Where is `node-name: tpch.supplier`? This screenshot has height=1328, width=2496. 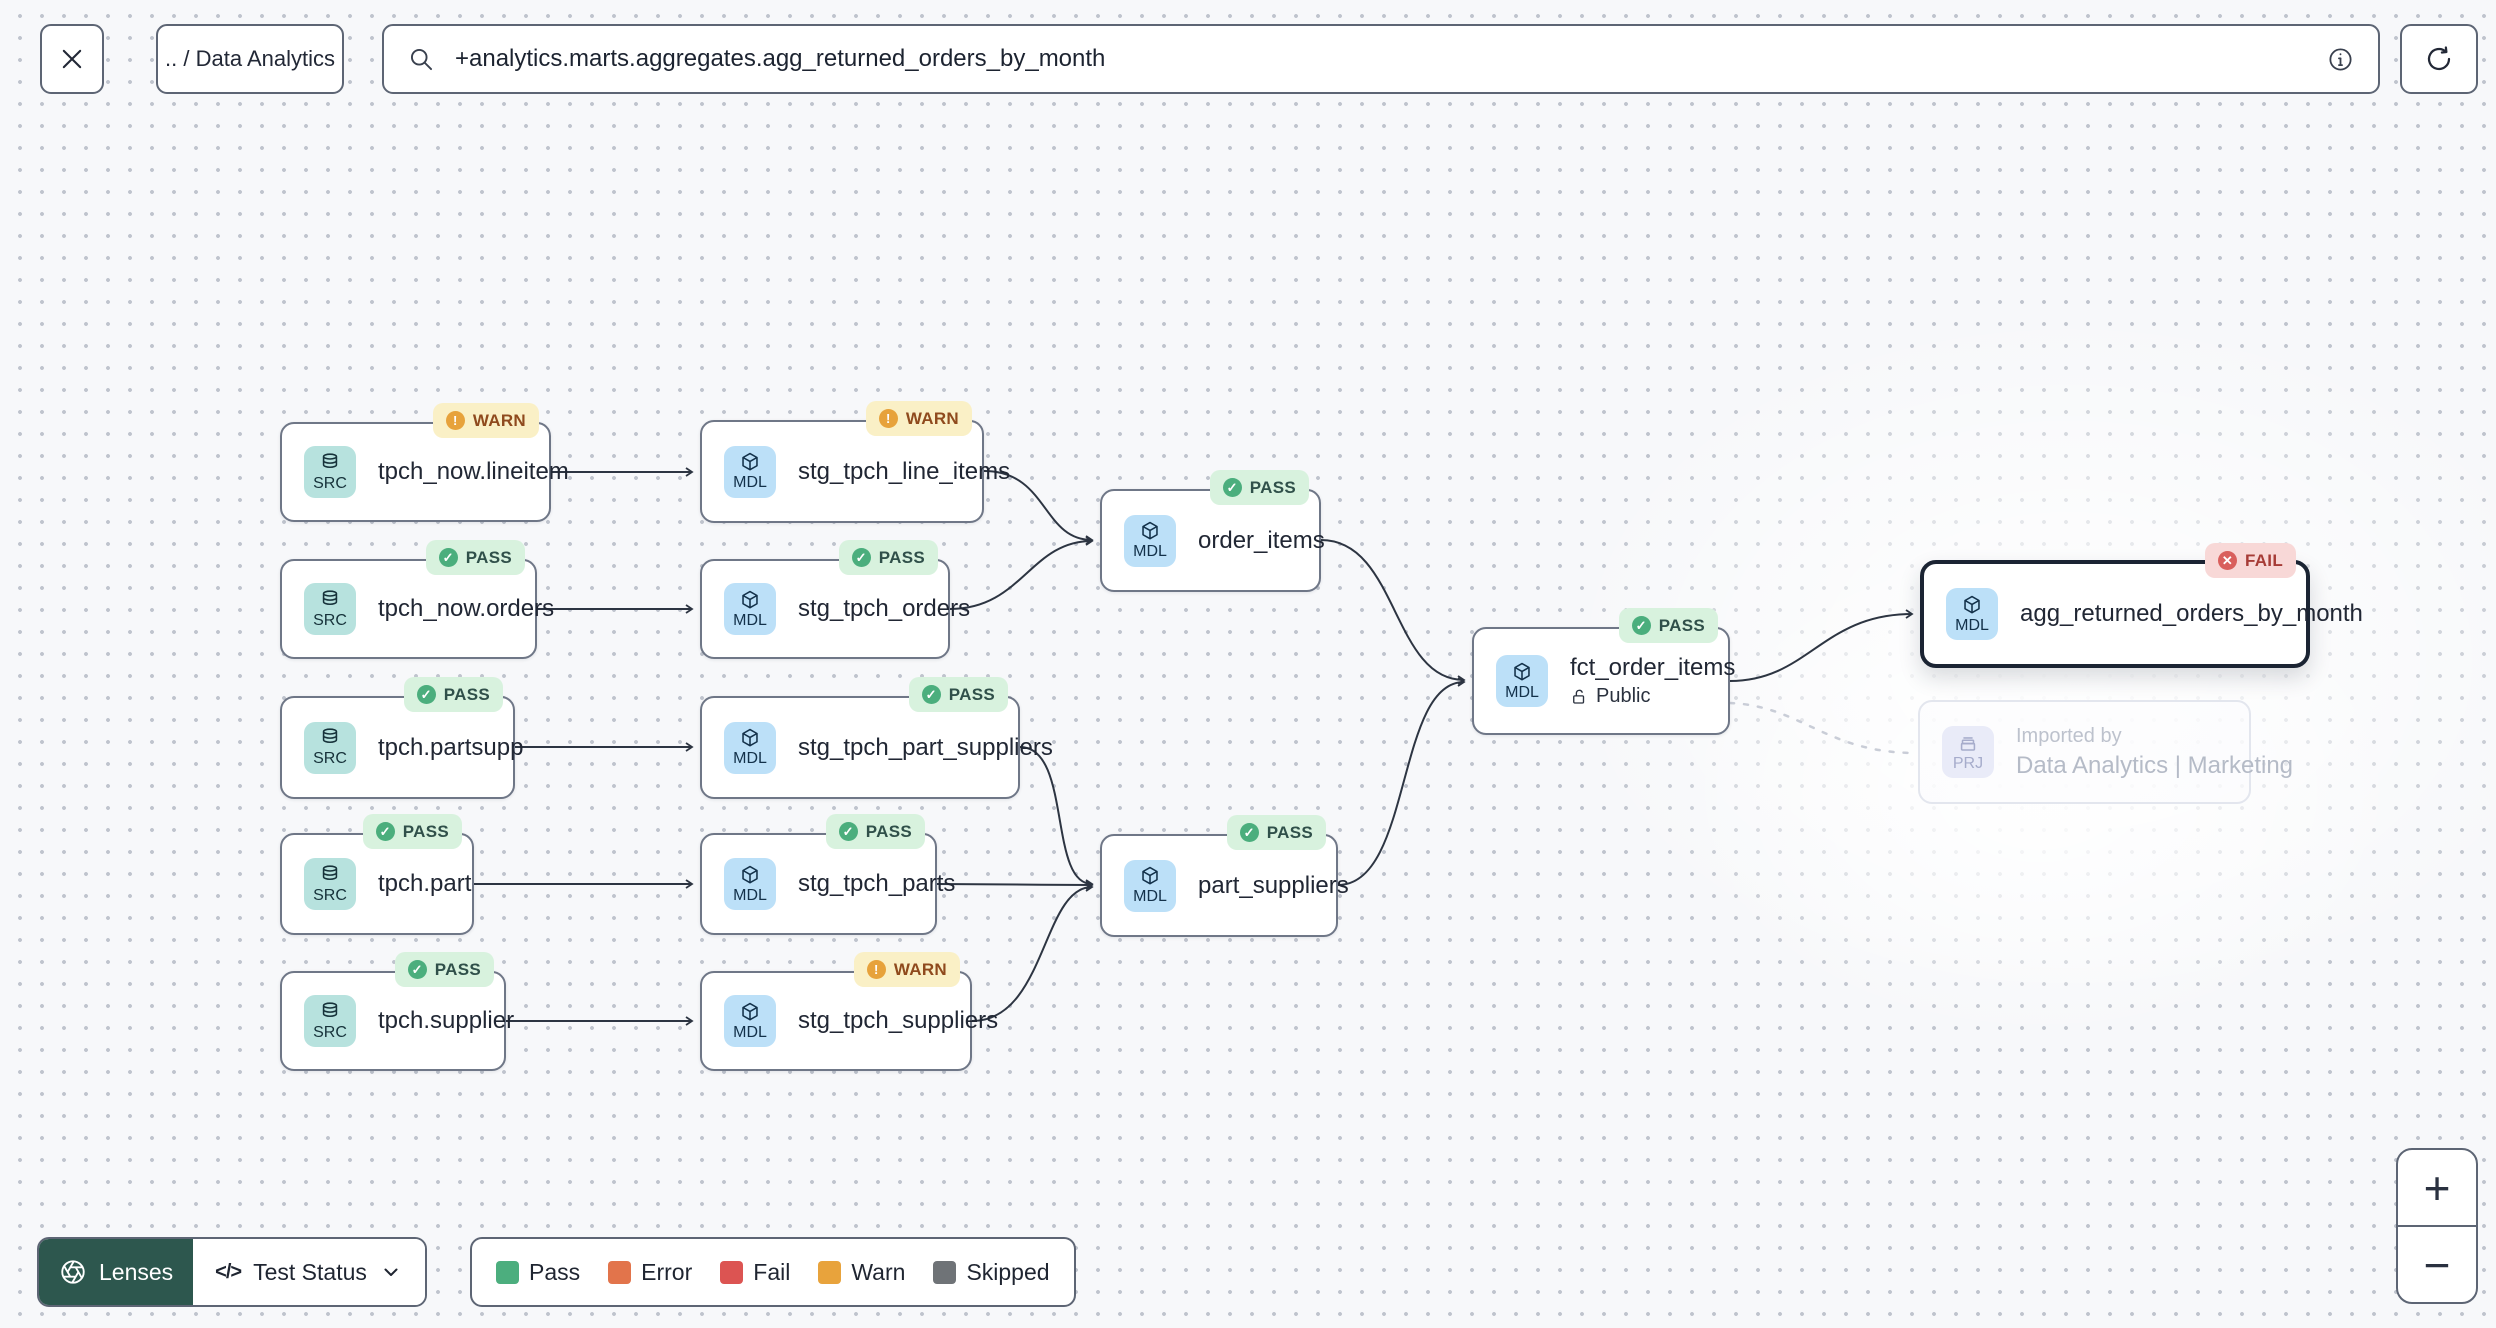
node-name: tpch.supplier is located at coordinates (446, 1020).